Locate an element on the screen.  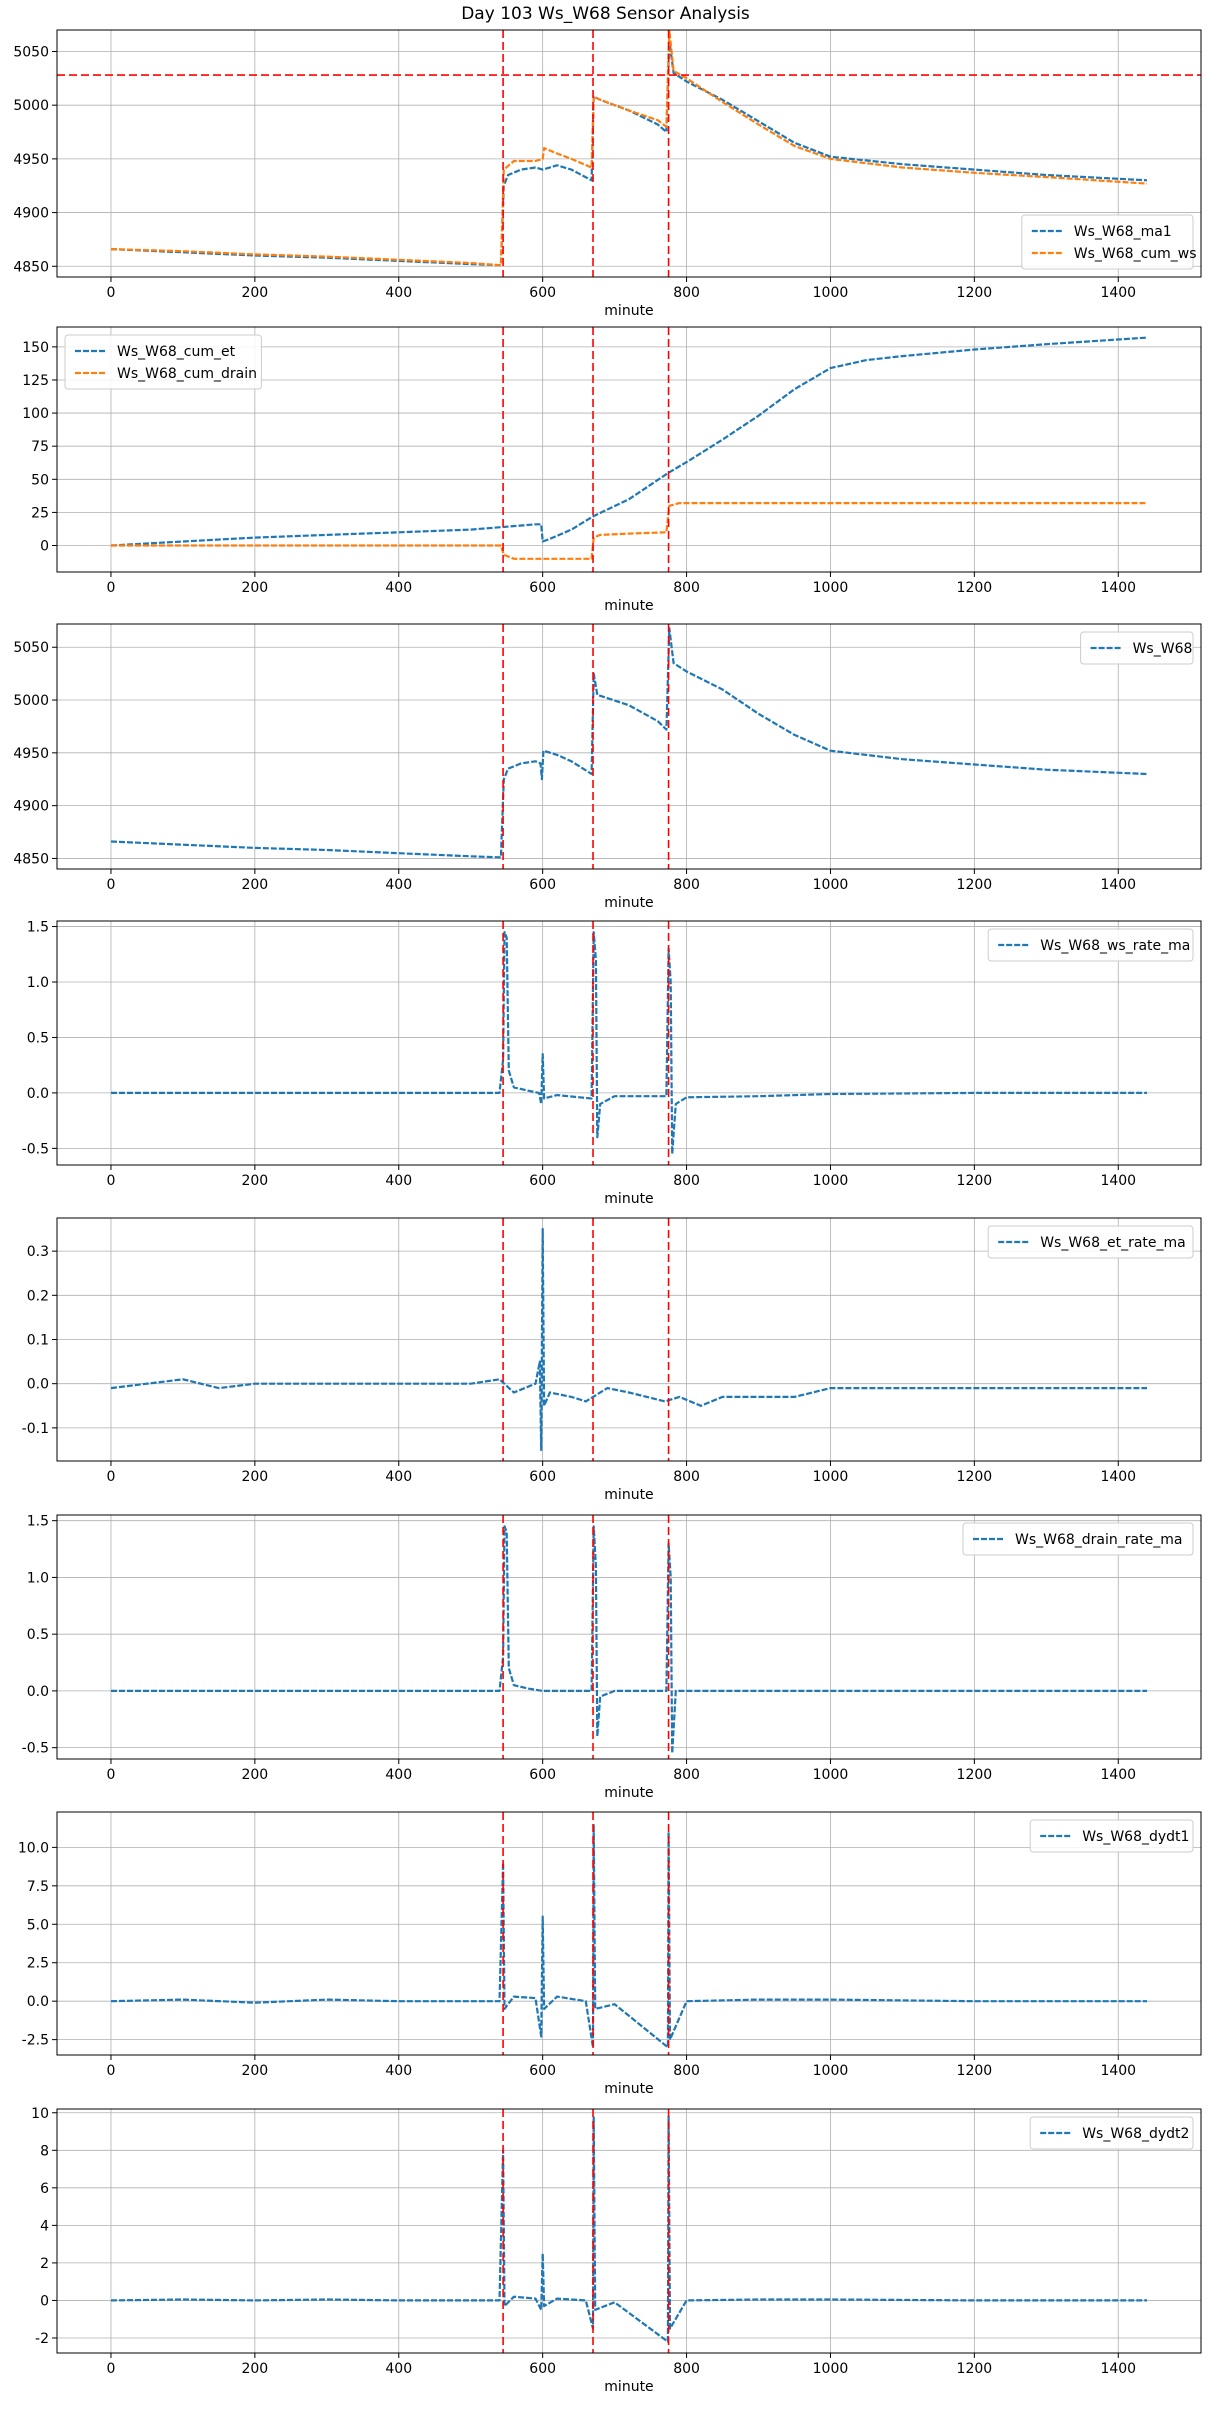
series-line-Ws_W68_ws_rate_ma is located at coordinates (629, 1043).